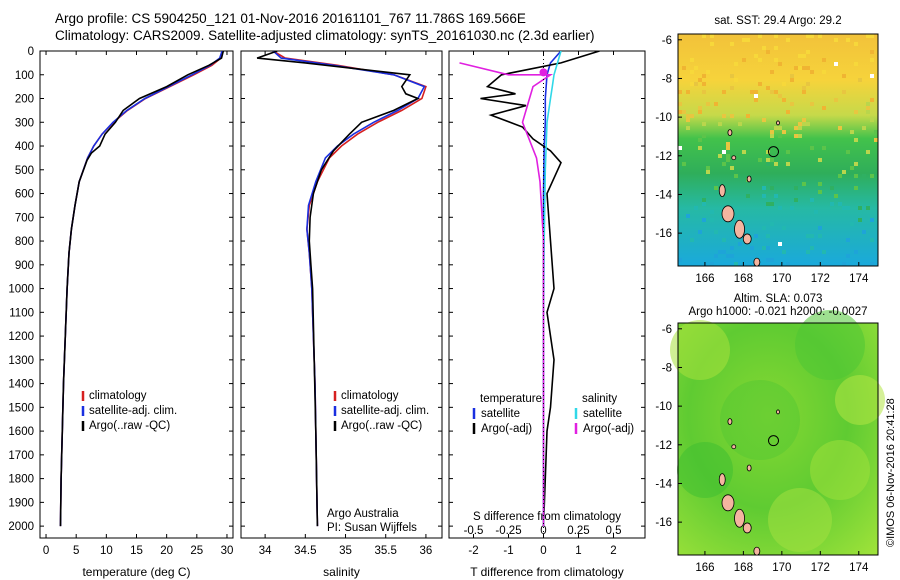  I want to click on sla-map-panel, so click(777, 433).